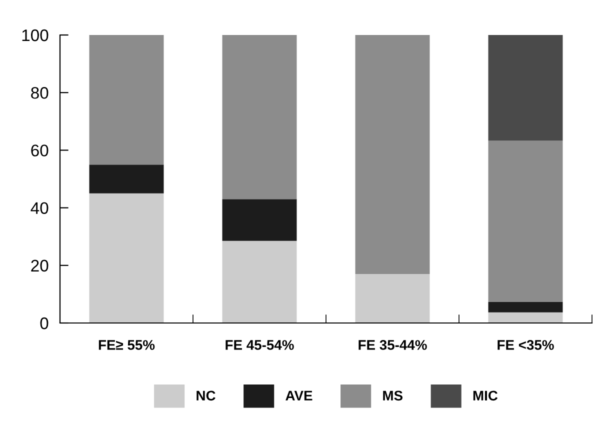  I want to click on legend-label: NC, so click(206, 395).